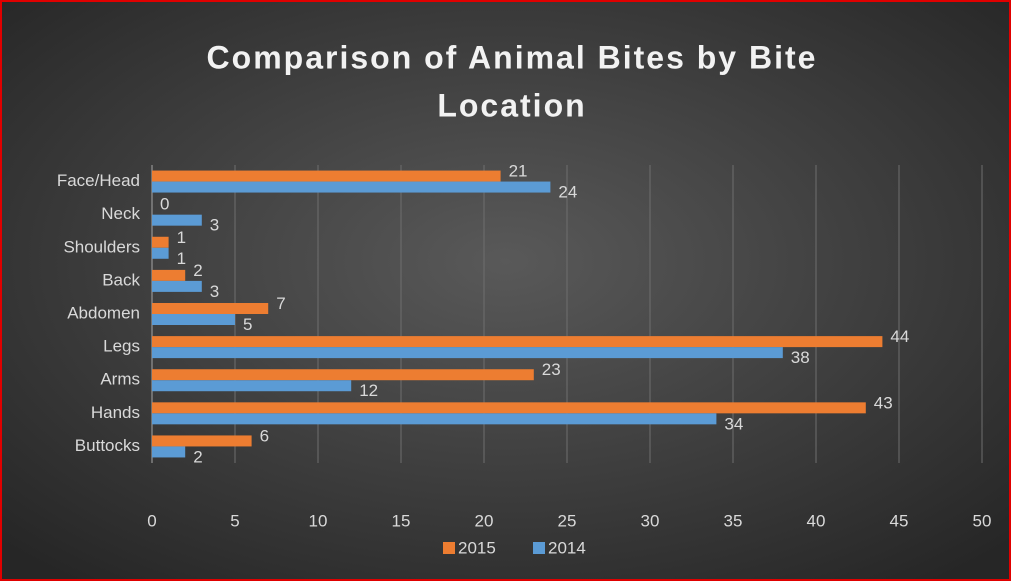 The height and width of the screenshot is (581, 1011). I want to click on data-label: 5, so click(247, 324).